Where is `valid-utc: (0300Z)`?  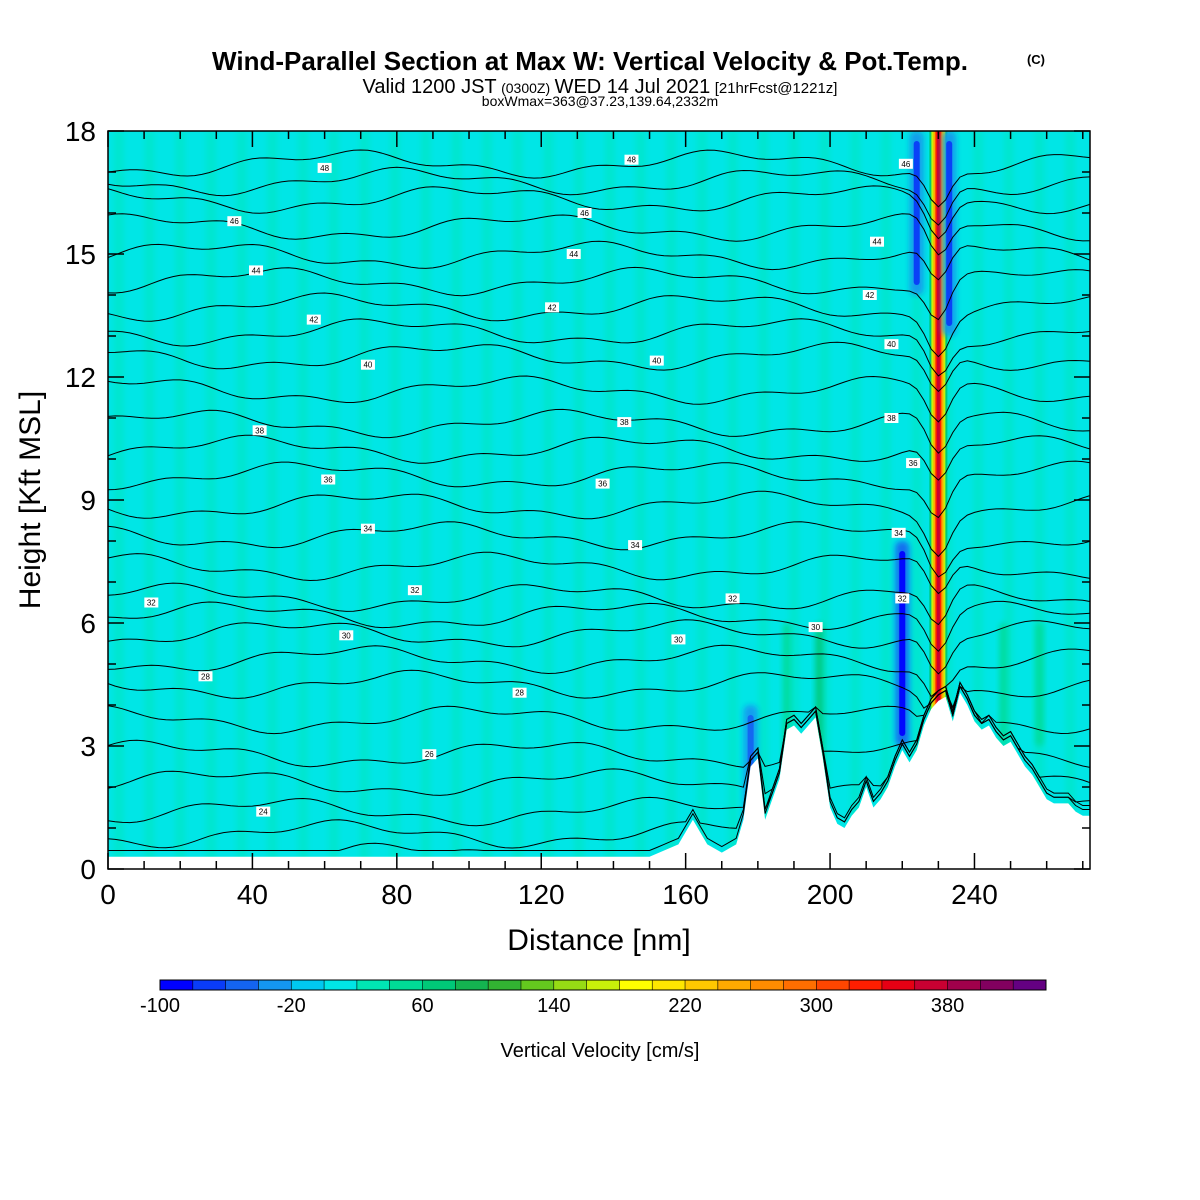 valid-utc: (0300Z) is located at coordinates (525, 88).